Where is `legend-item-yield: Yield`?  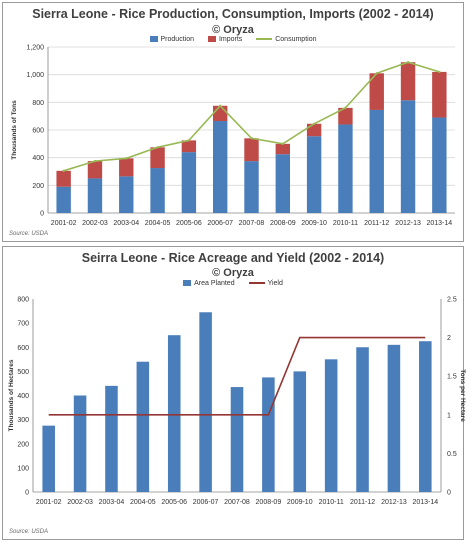
legend-item-yield: Yield is located at coordinates (265, 283).